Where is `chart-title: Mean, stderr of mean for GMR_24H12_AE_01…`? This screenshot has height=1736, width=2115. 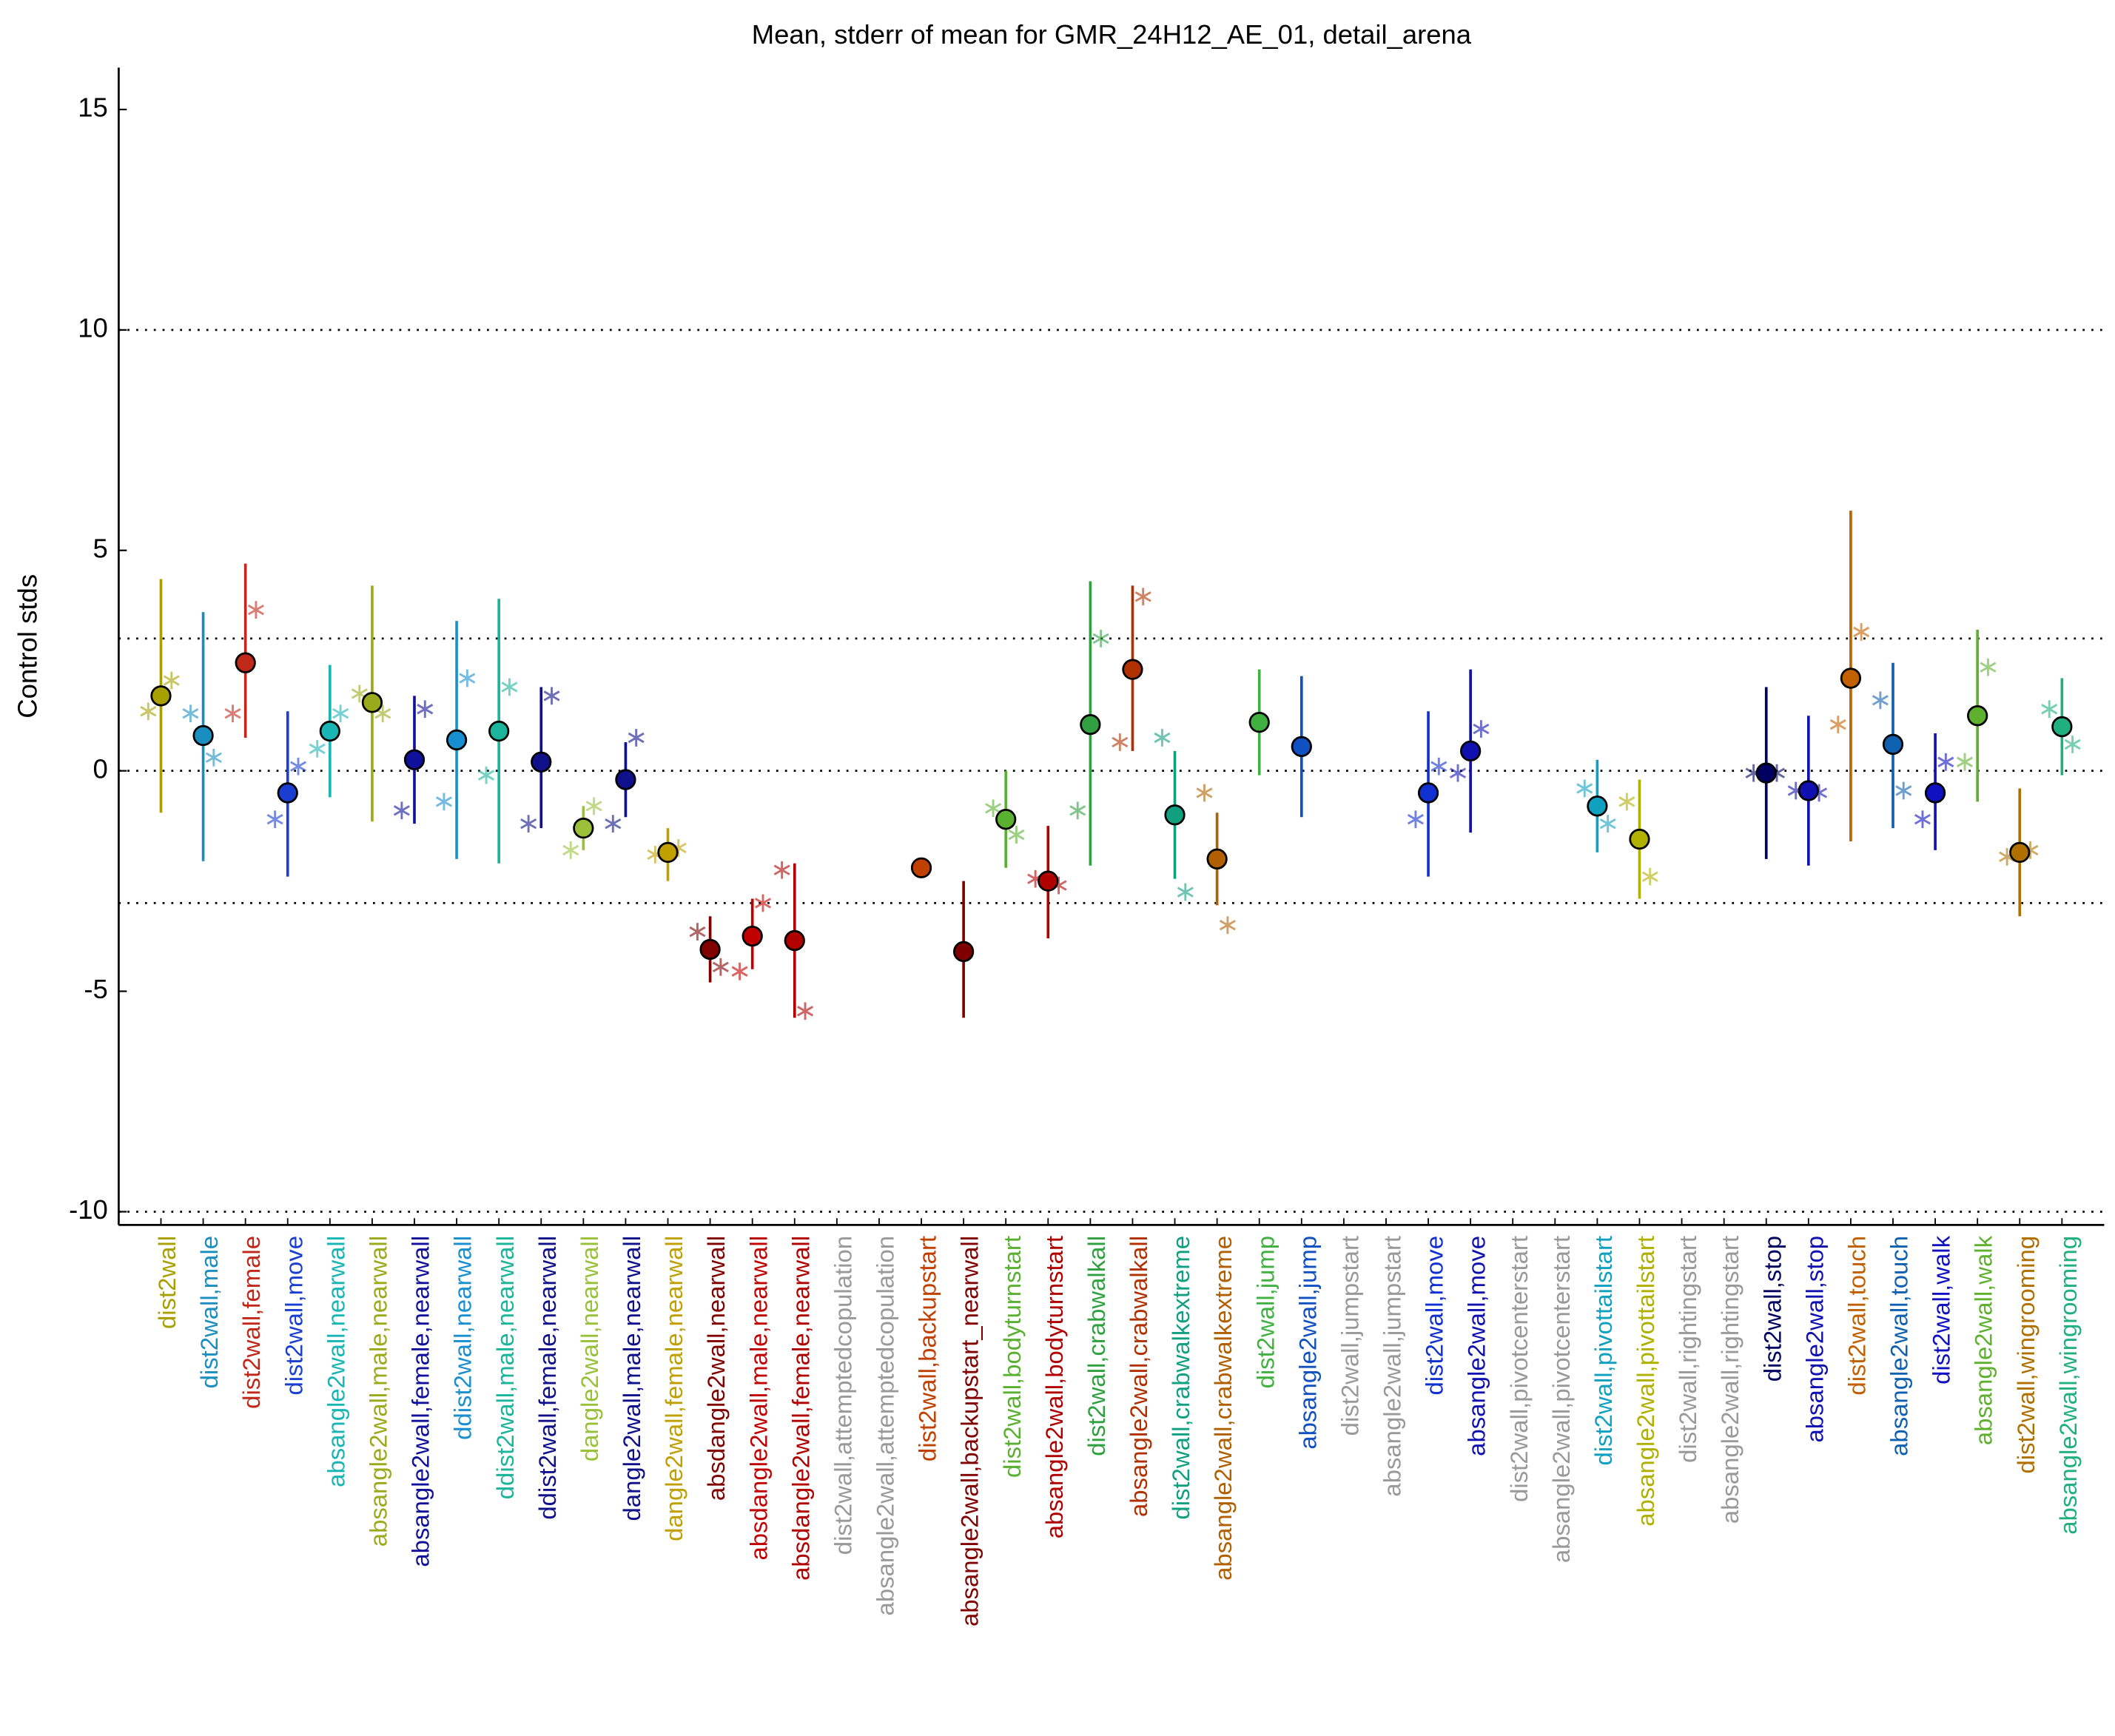 chart-title: Mean, stderr of mean for GMR_24H12_AE_01… is located at coordinates (1112, 34).